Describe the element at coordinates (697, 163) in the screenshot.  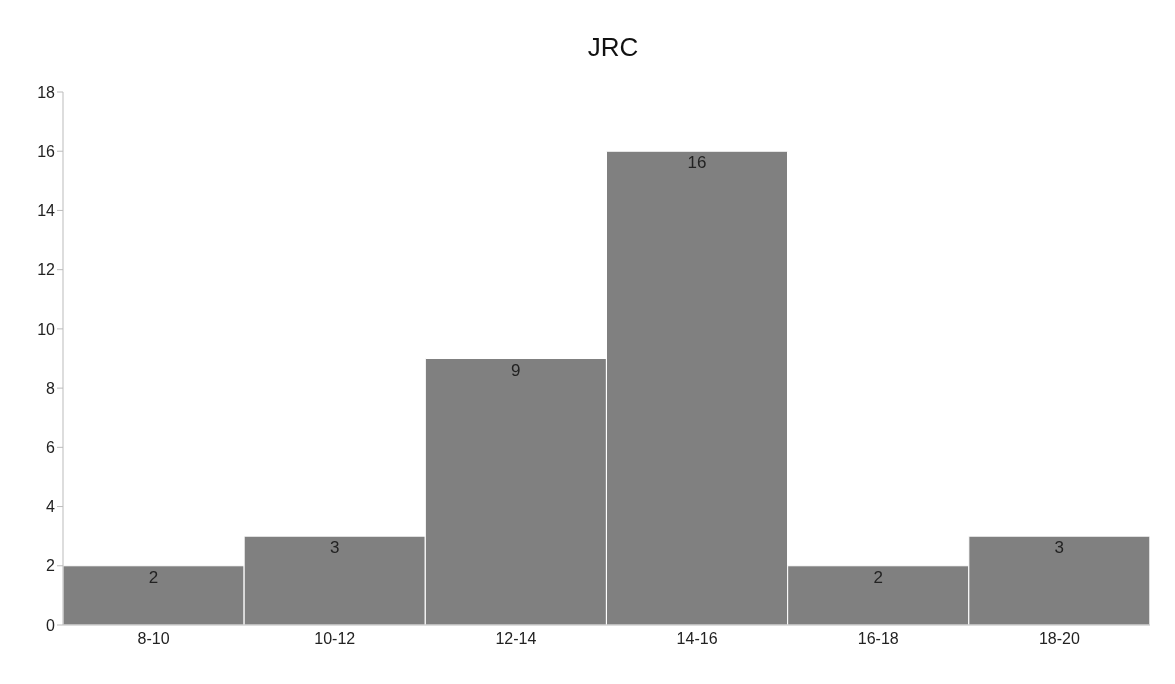
I see `data-label: 16` at that location.